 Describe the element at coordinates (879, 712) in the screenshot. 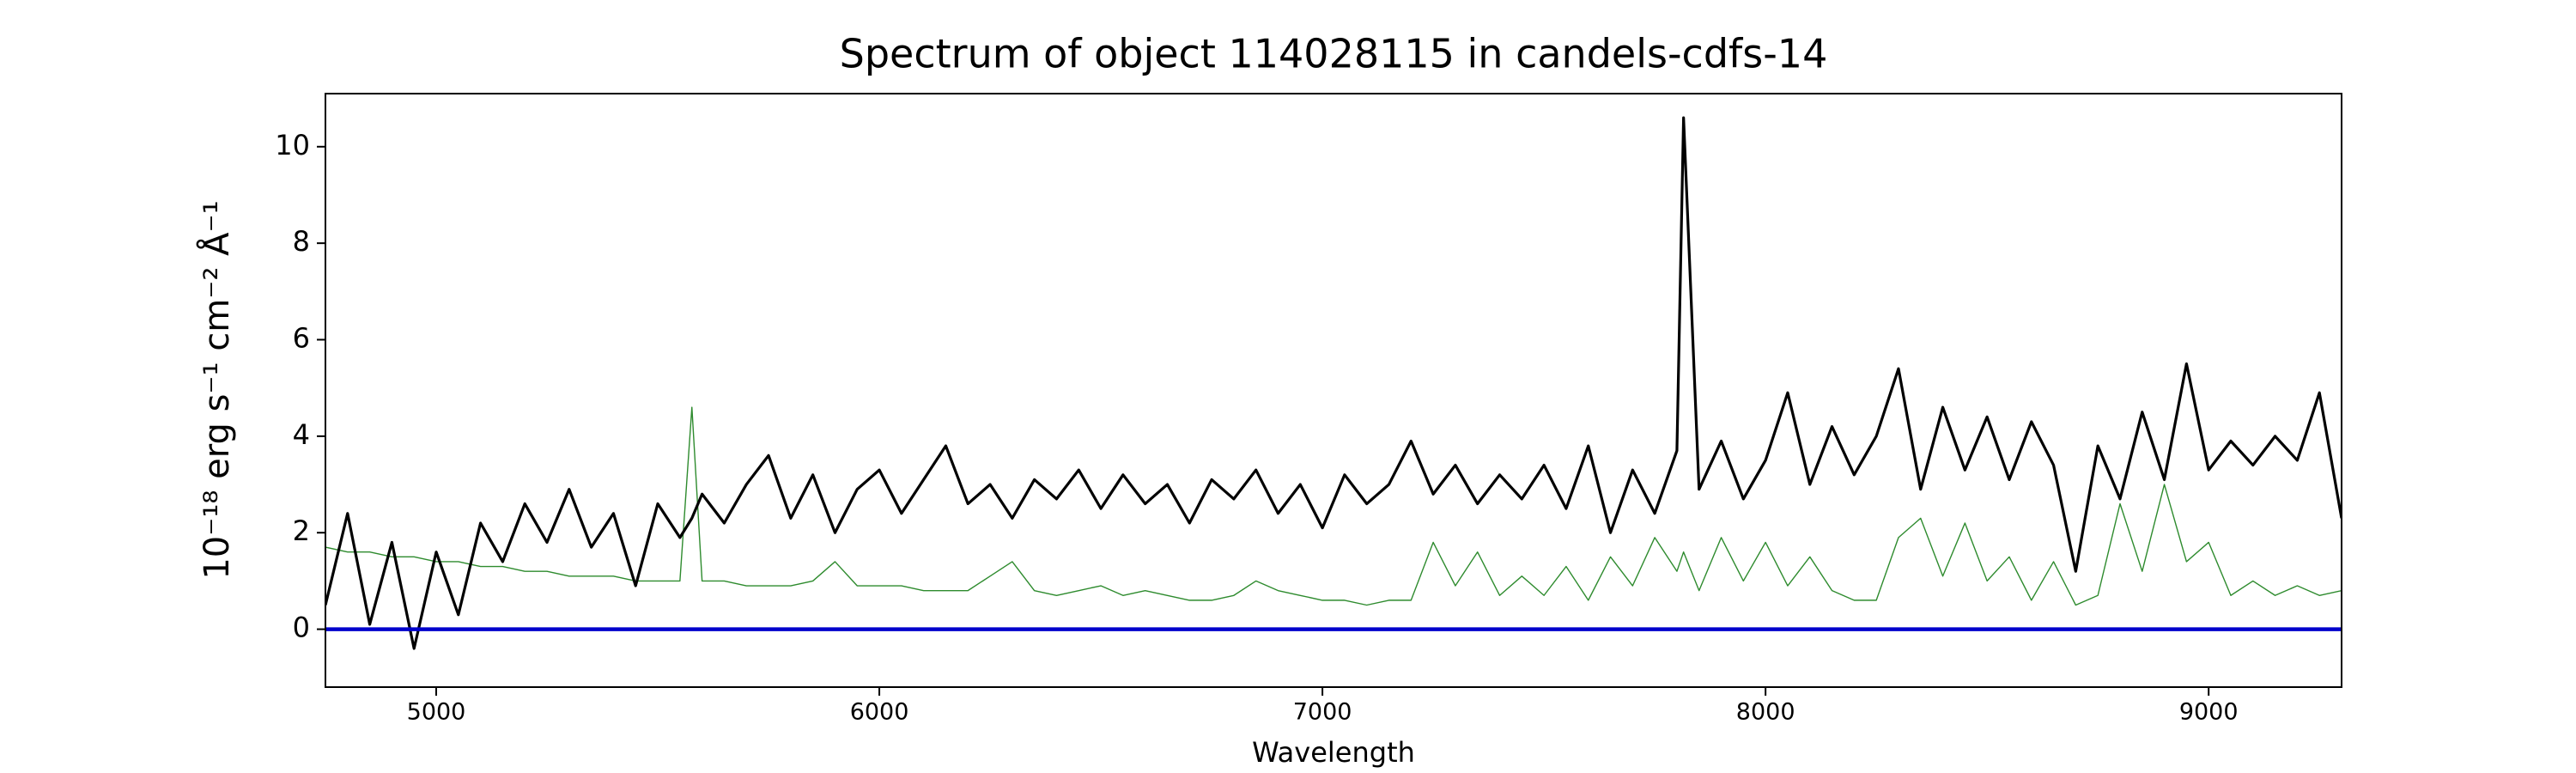

I see `x-tick-label: 6000` at that location.